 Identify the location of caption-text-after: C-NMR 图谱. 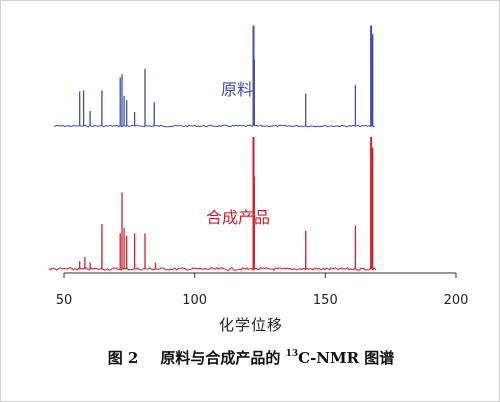
(346, 358).